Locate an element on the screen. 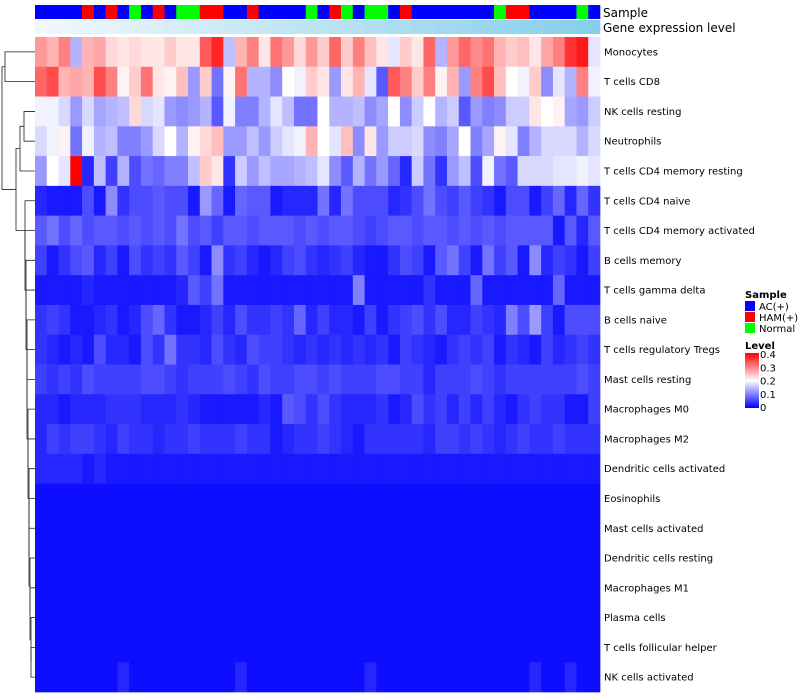 Image resolution: width=800 pixels, height=700 pixels. level-tick-label: 0.1 is located at coordinates (768, 395).